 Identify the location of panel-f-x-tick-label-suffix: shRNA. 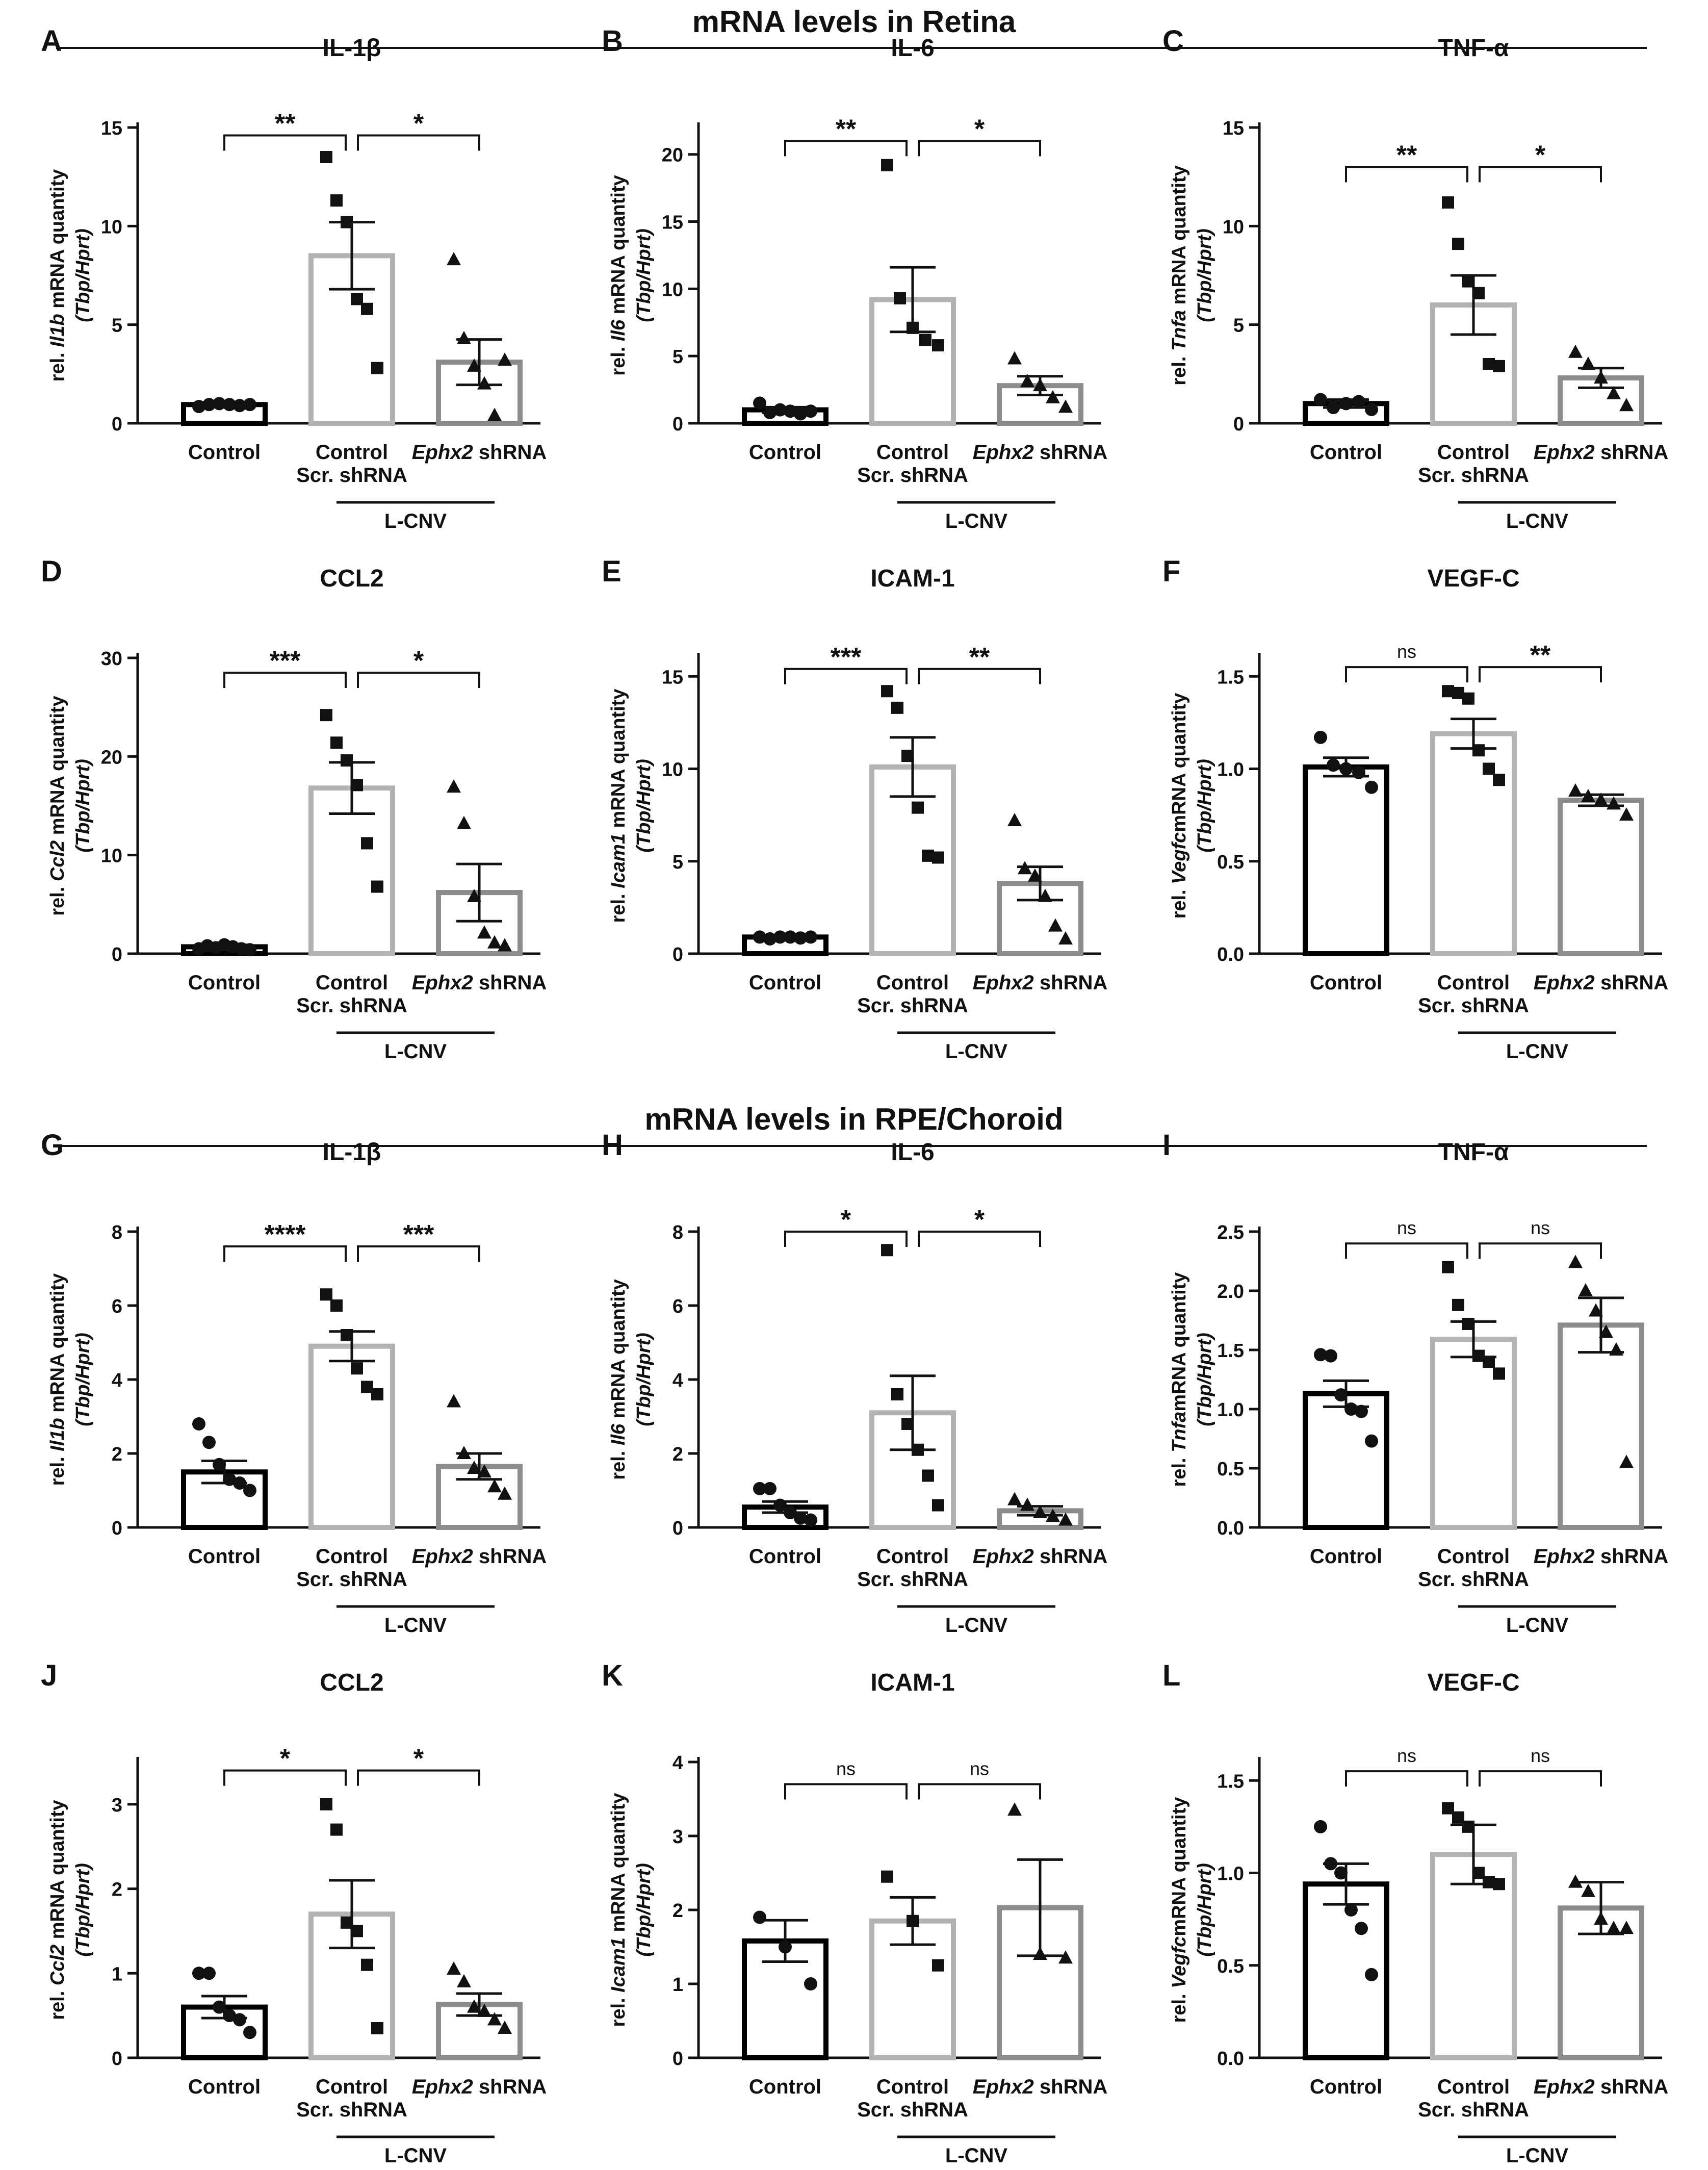
(1631, 983).